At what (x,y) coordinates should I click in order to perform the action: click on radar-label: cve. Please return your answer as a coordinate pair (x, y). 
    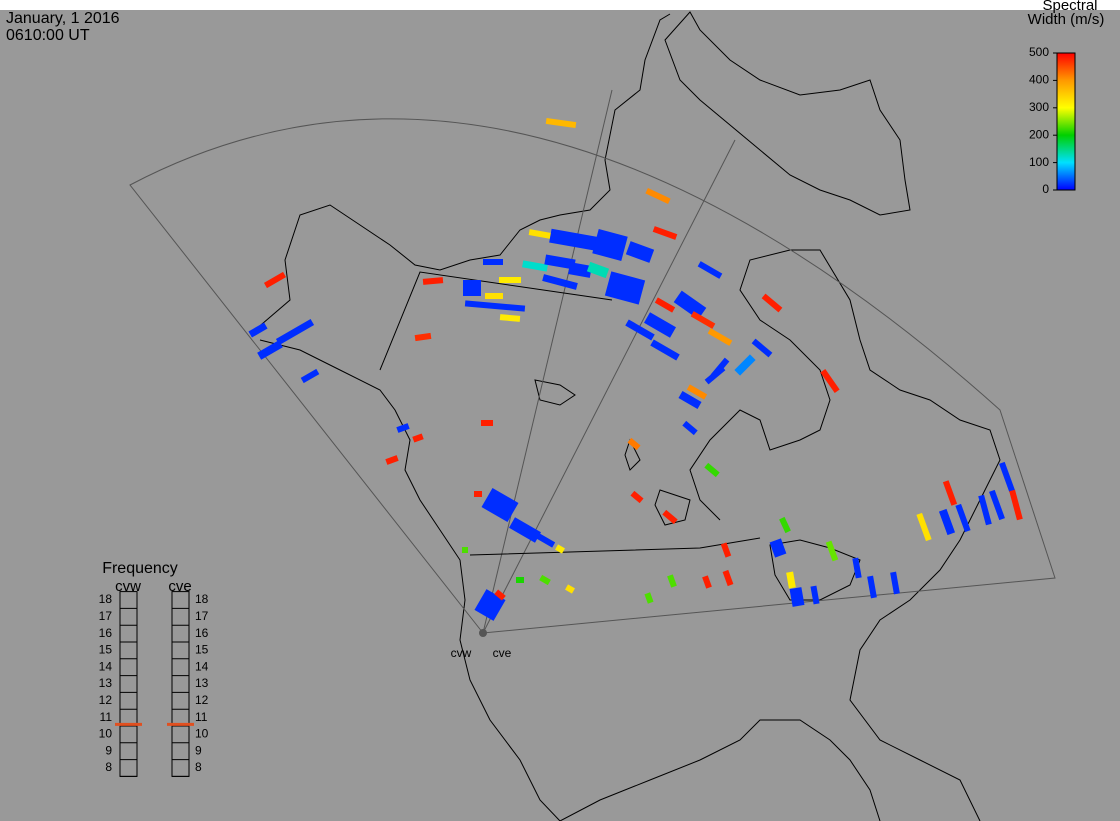
    Looking at the image, I should click on (502, 653).